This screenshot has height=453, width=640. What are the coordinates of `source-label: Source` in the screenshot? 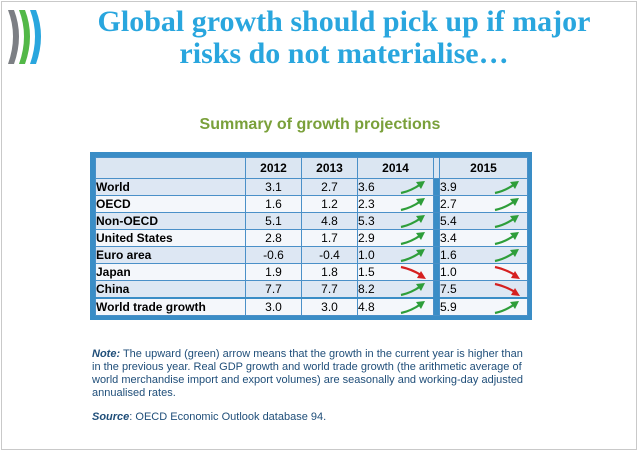 It's located at (111, 417).